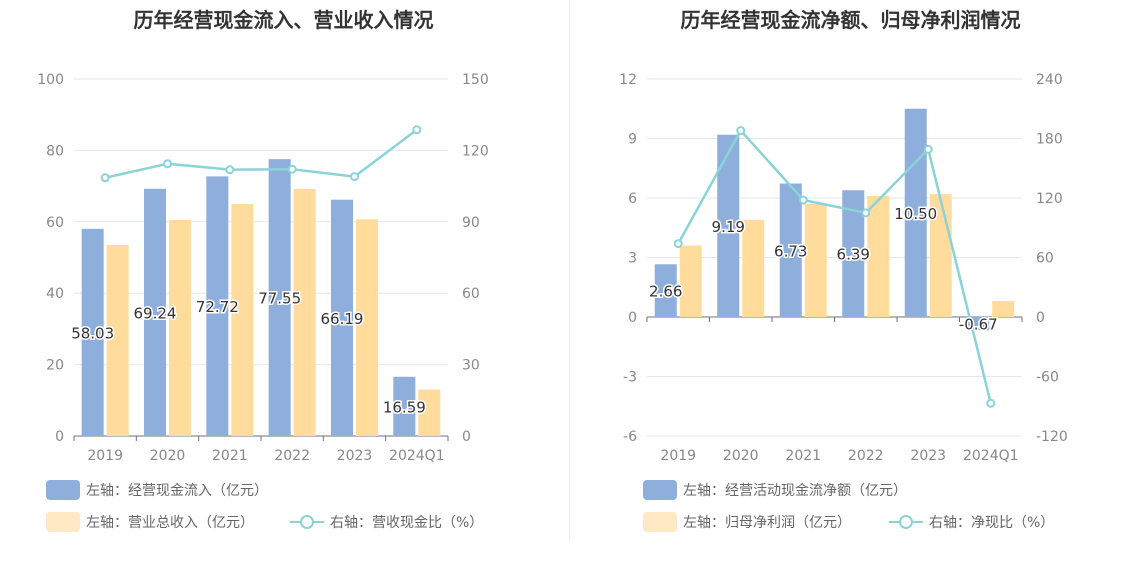 This screenshot has height=582, width=1134. Describe the element at coordinates (283, 20) in the screenshot. I see `chart-title: 历年经营现金流入、营业收入情况` at that location.